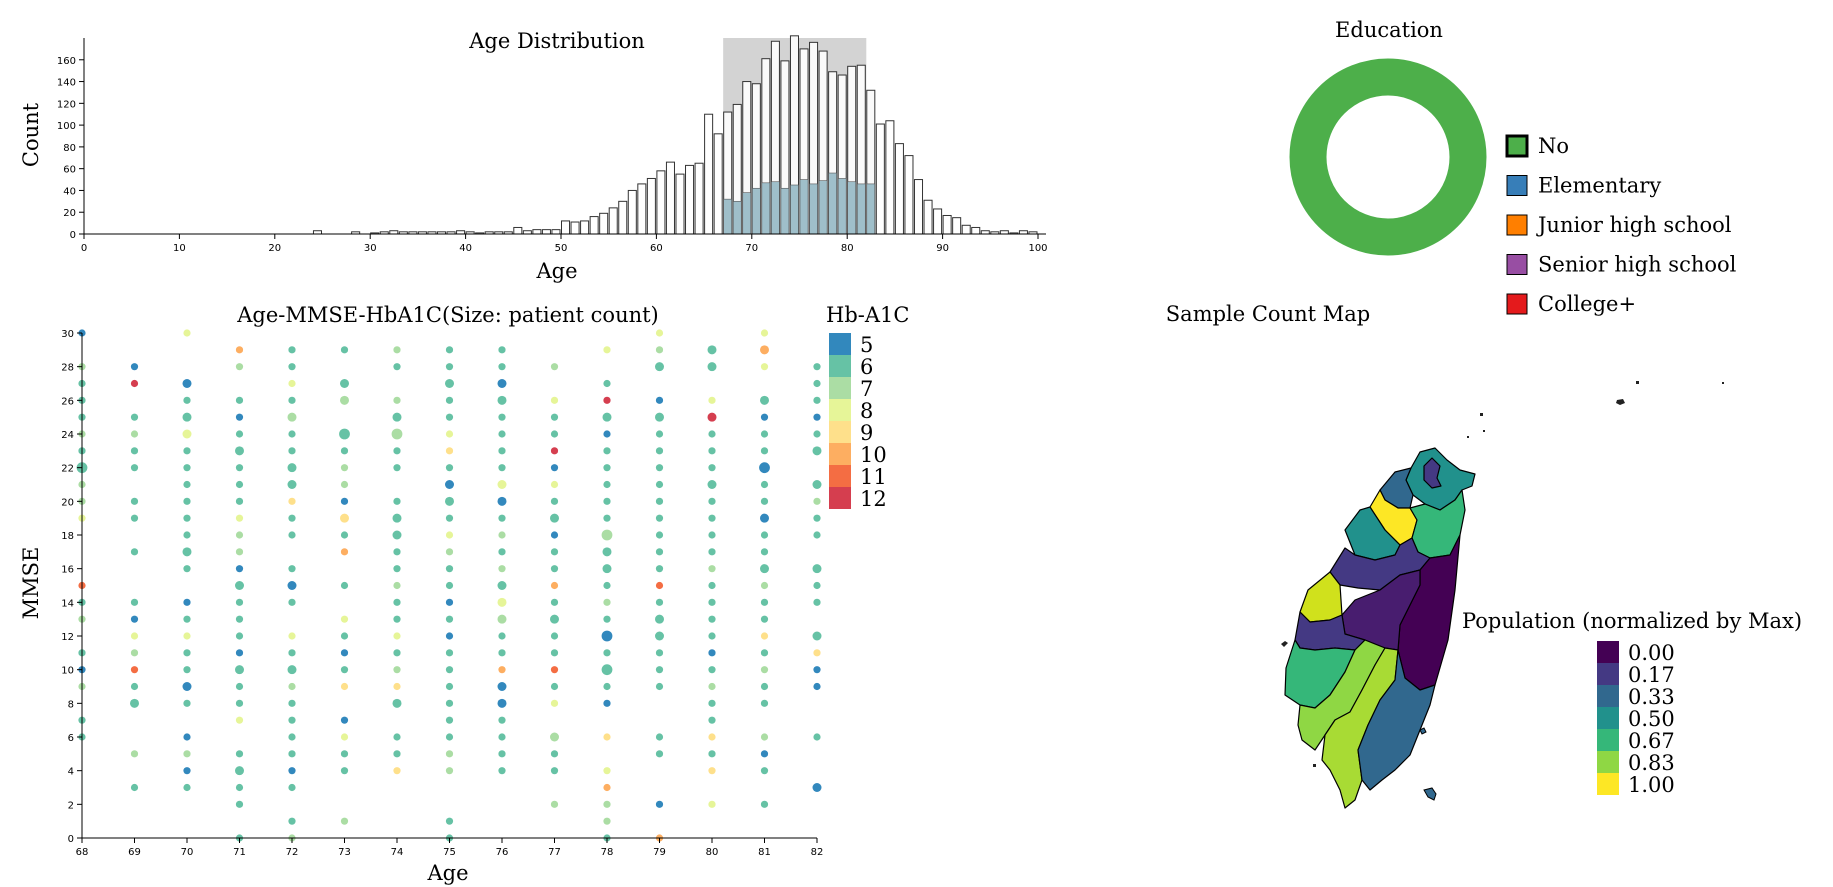  I want to click on region-taitung-pingtung, so click(1396, 720).